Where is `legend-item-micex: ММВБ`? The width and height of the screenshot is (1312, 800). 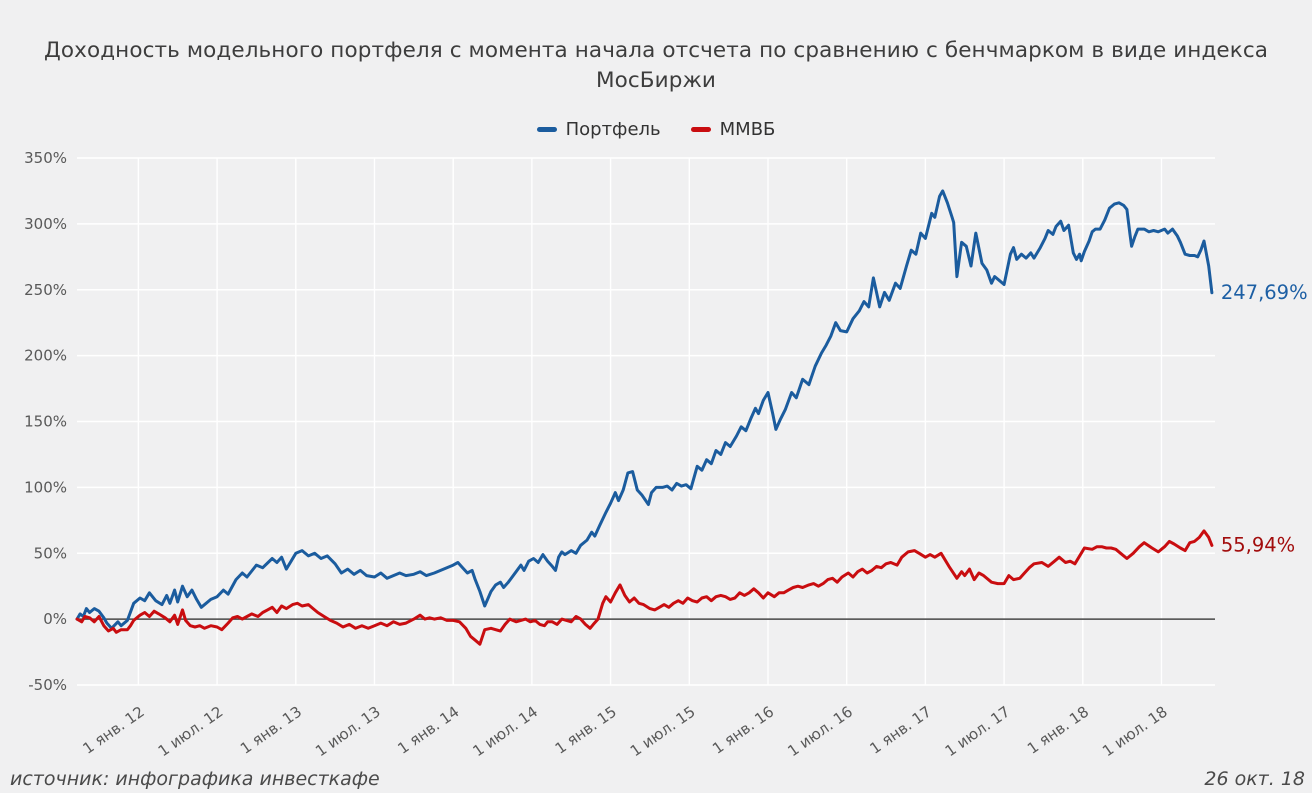 legend-item-micex: ММВБ is located at coordinates (733, 129).